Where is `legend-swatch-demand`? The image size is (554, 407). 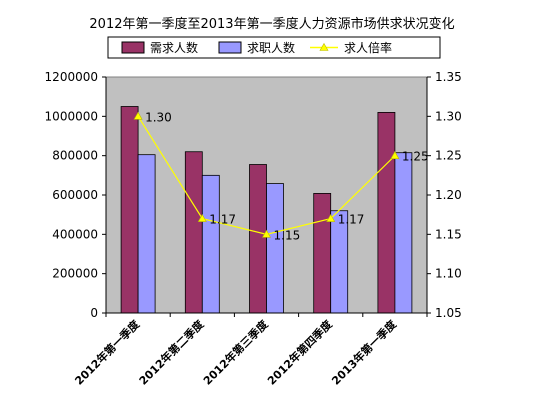 legend-swatch-demand is located at coordinates (133, 47).